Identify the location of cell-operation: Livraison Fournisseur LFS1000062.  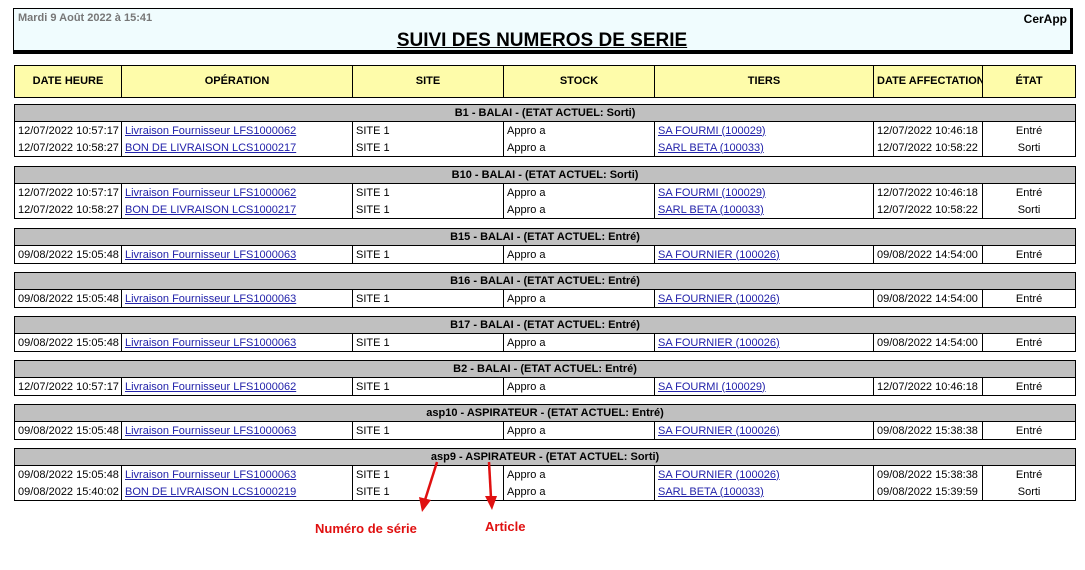
(237, 386).